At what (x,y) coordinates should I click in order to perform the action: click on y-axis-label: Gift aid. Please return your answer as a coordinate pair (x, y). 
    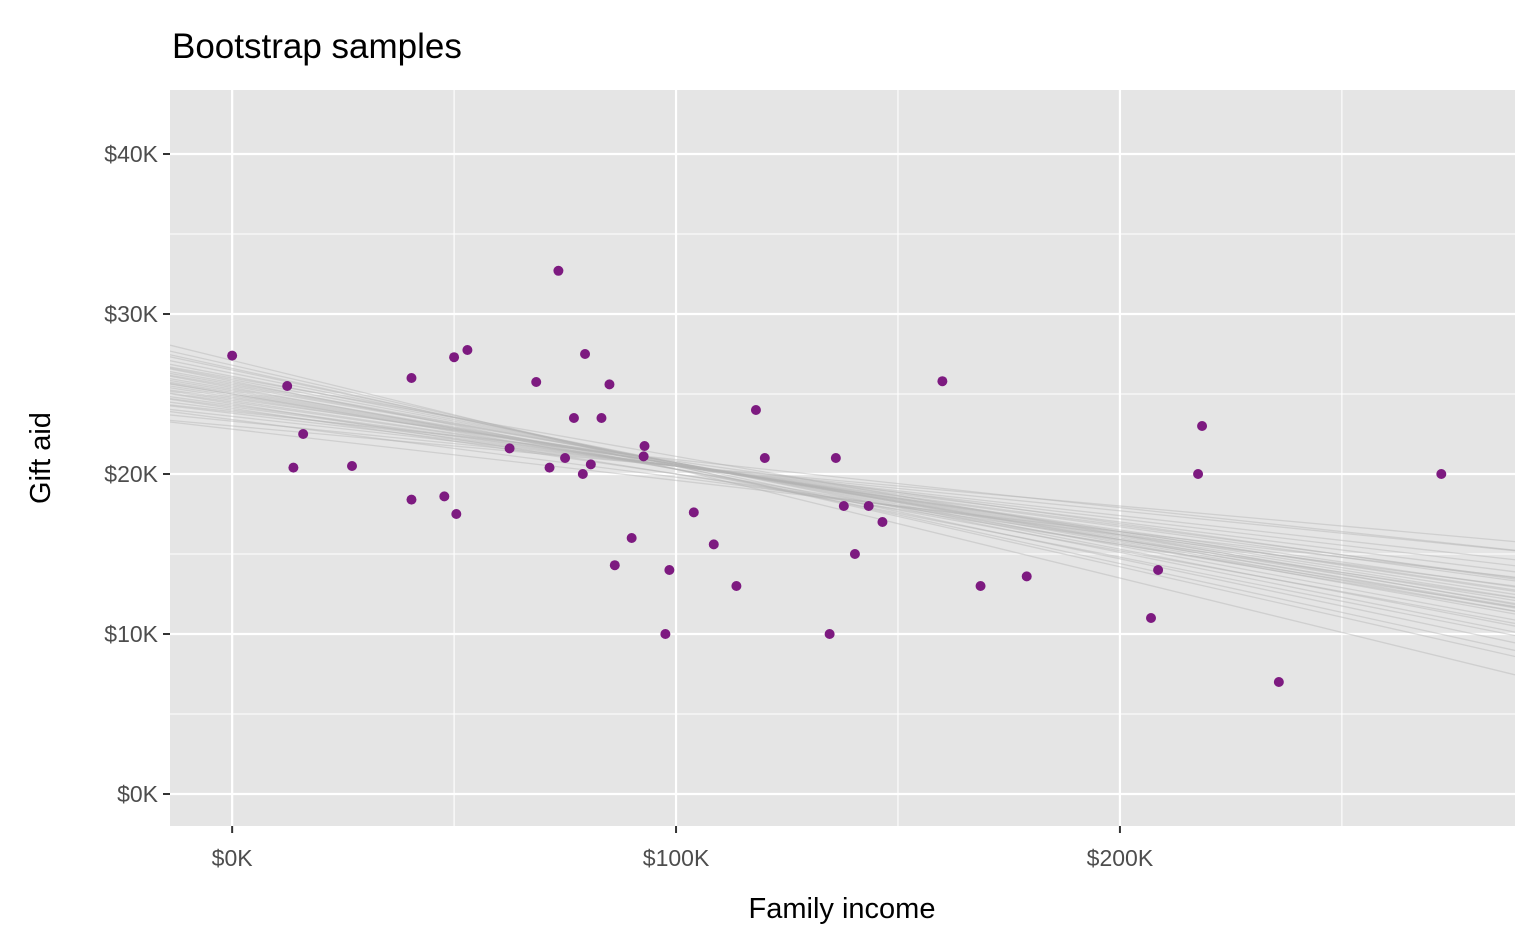
    Looking at the image, I should click on (41, 458).